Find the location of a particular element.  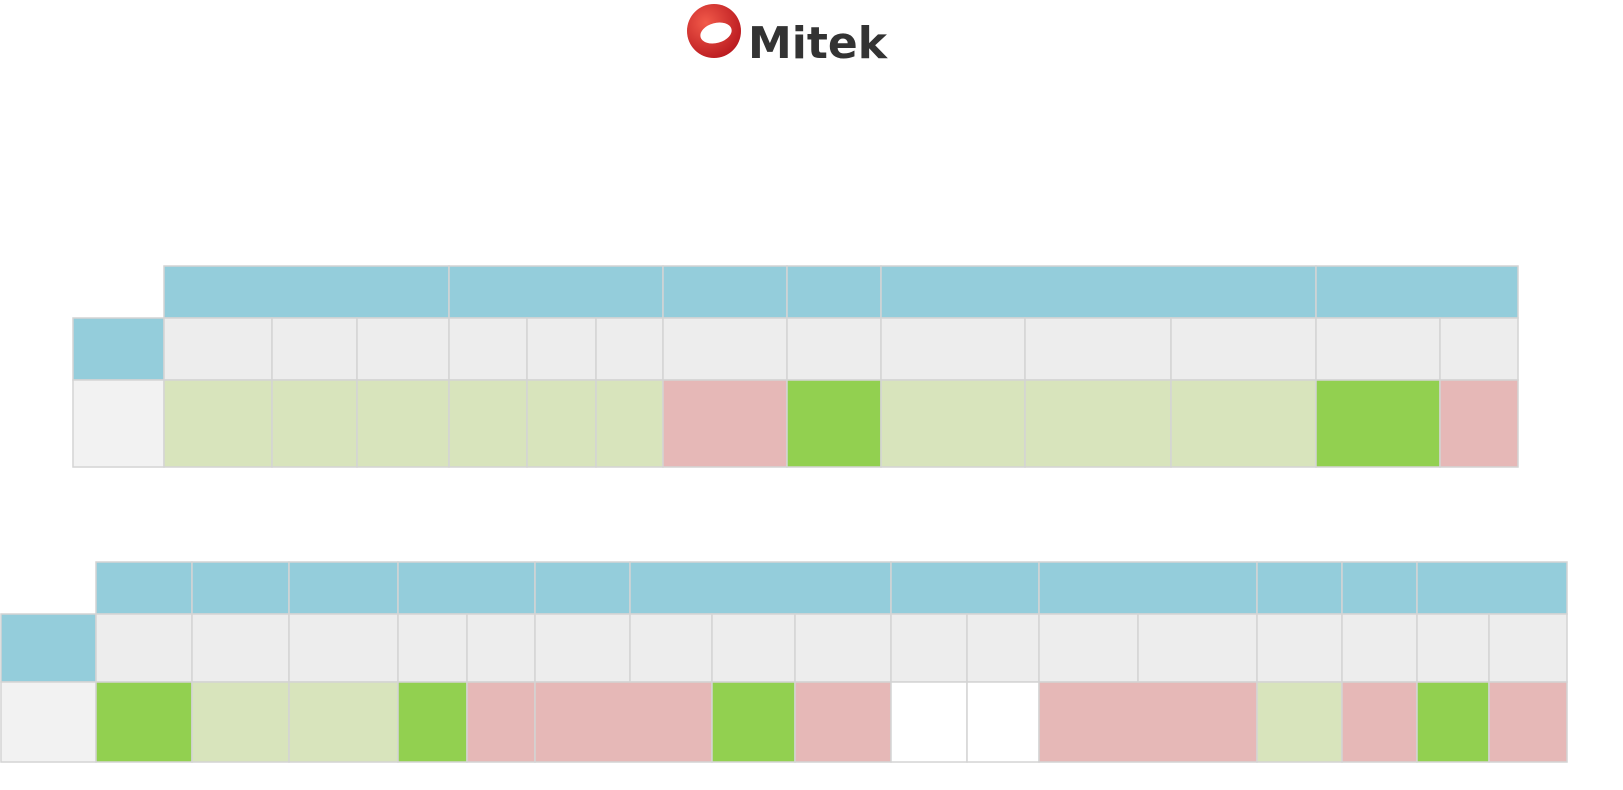

logo: Mitek is located at coordinates (788, 36).